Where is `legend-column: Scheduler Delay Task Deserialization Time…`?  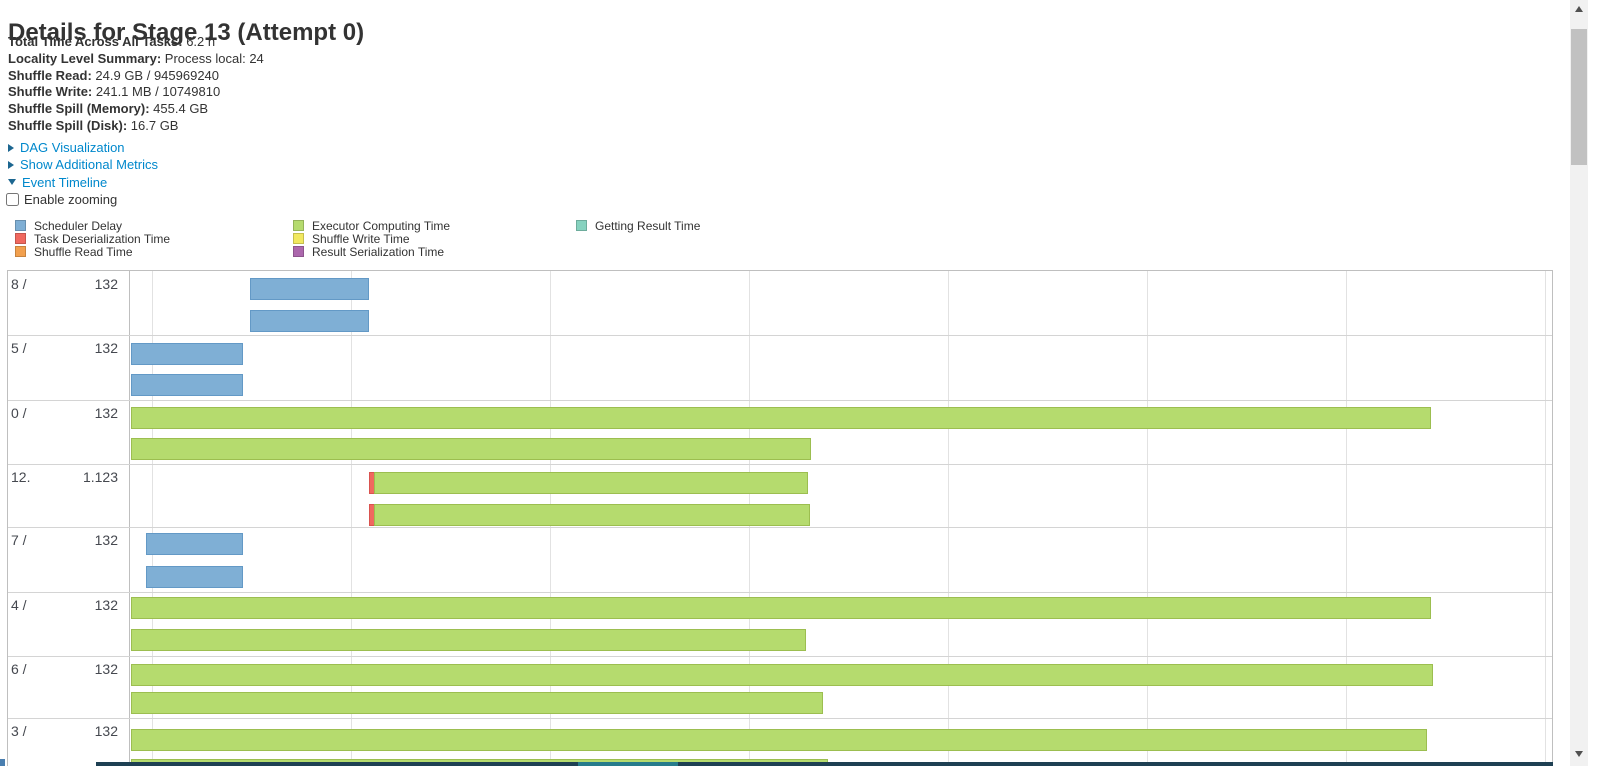 legend-column: Scheduler Delay Task Deserialization Time… is located at coordinates (92, 239).